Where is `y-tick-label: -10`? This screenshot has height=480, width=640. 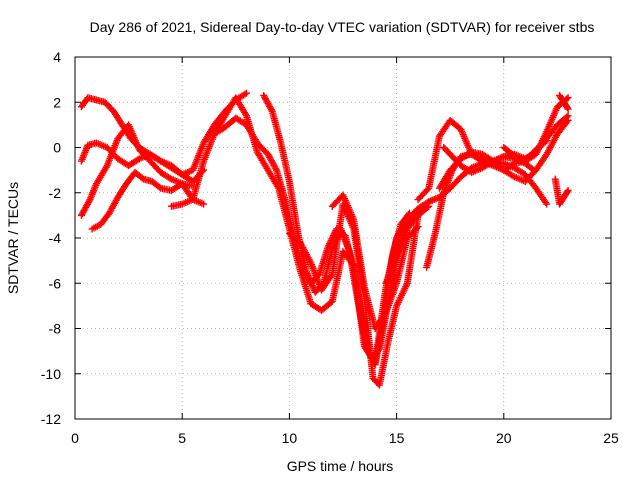 y-tick-label: -10 is located at coordinates (51, 374).